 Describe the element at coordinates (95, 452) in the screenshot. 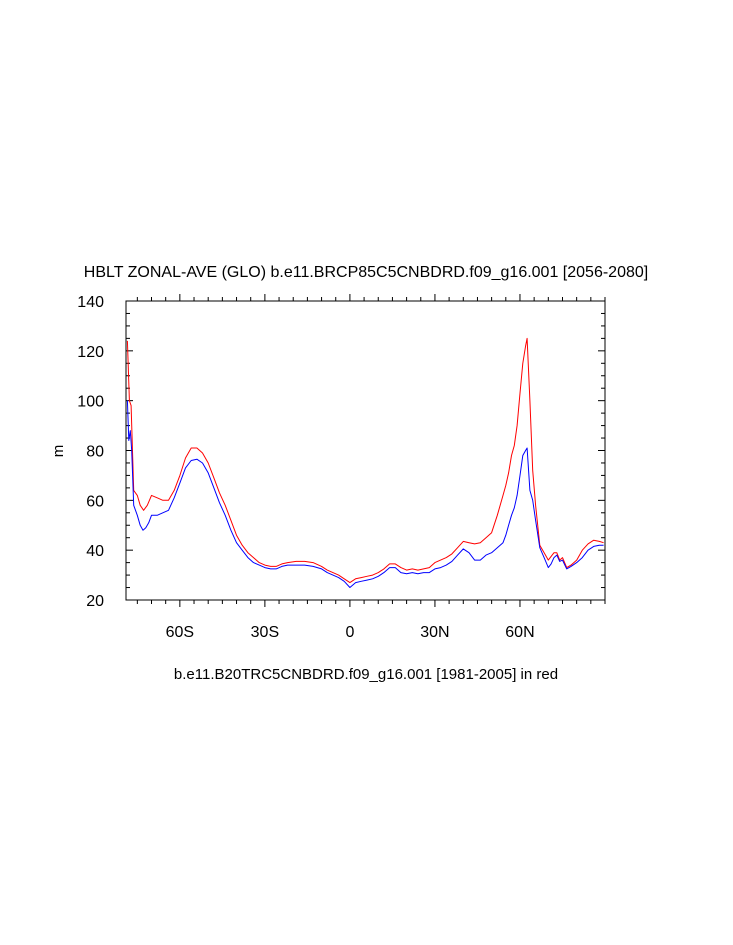

I see `y-tick-label: 80` at that location.